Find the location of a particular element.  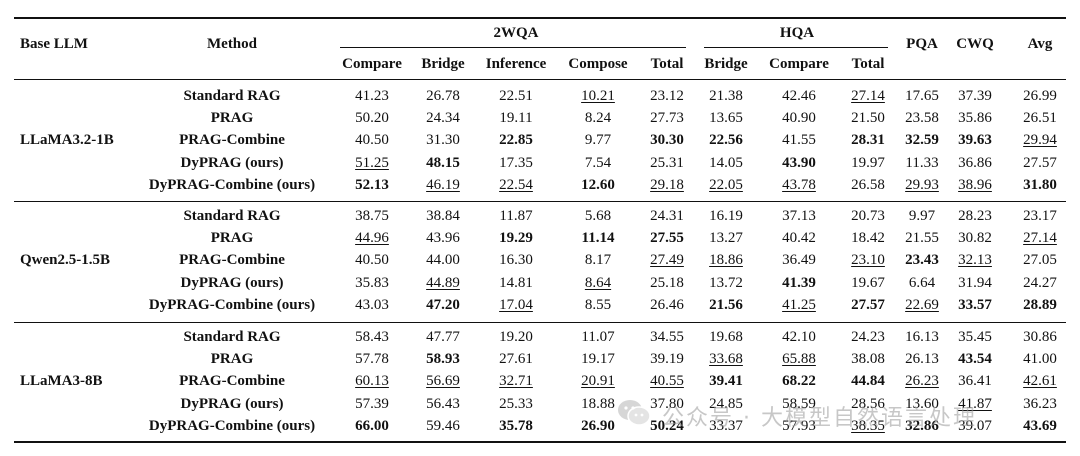

table-cell: 42.46 is located at coordinates (799, 96).